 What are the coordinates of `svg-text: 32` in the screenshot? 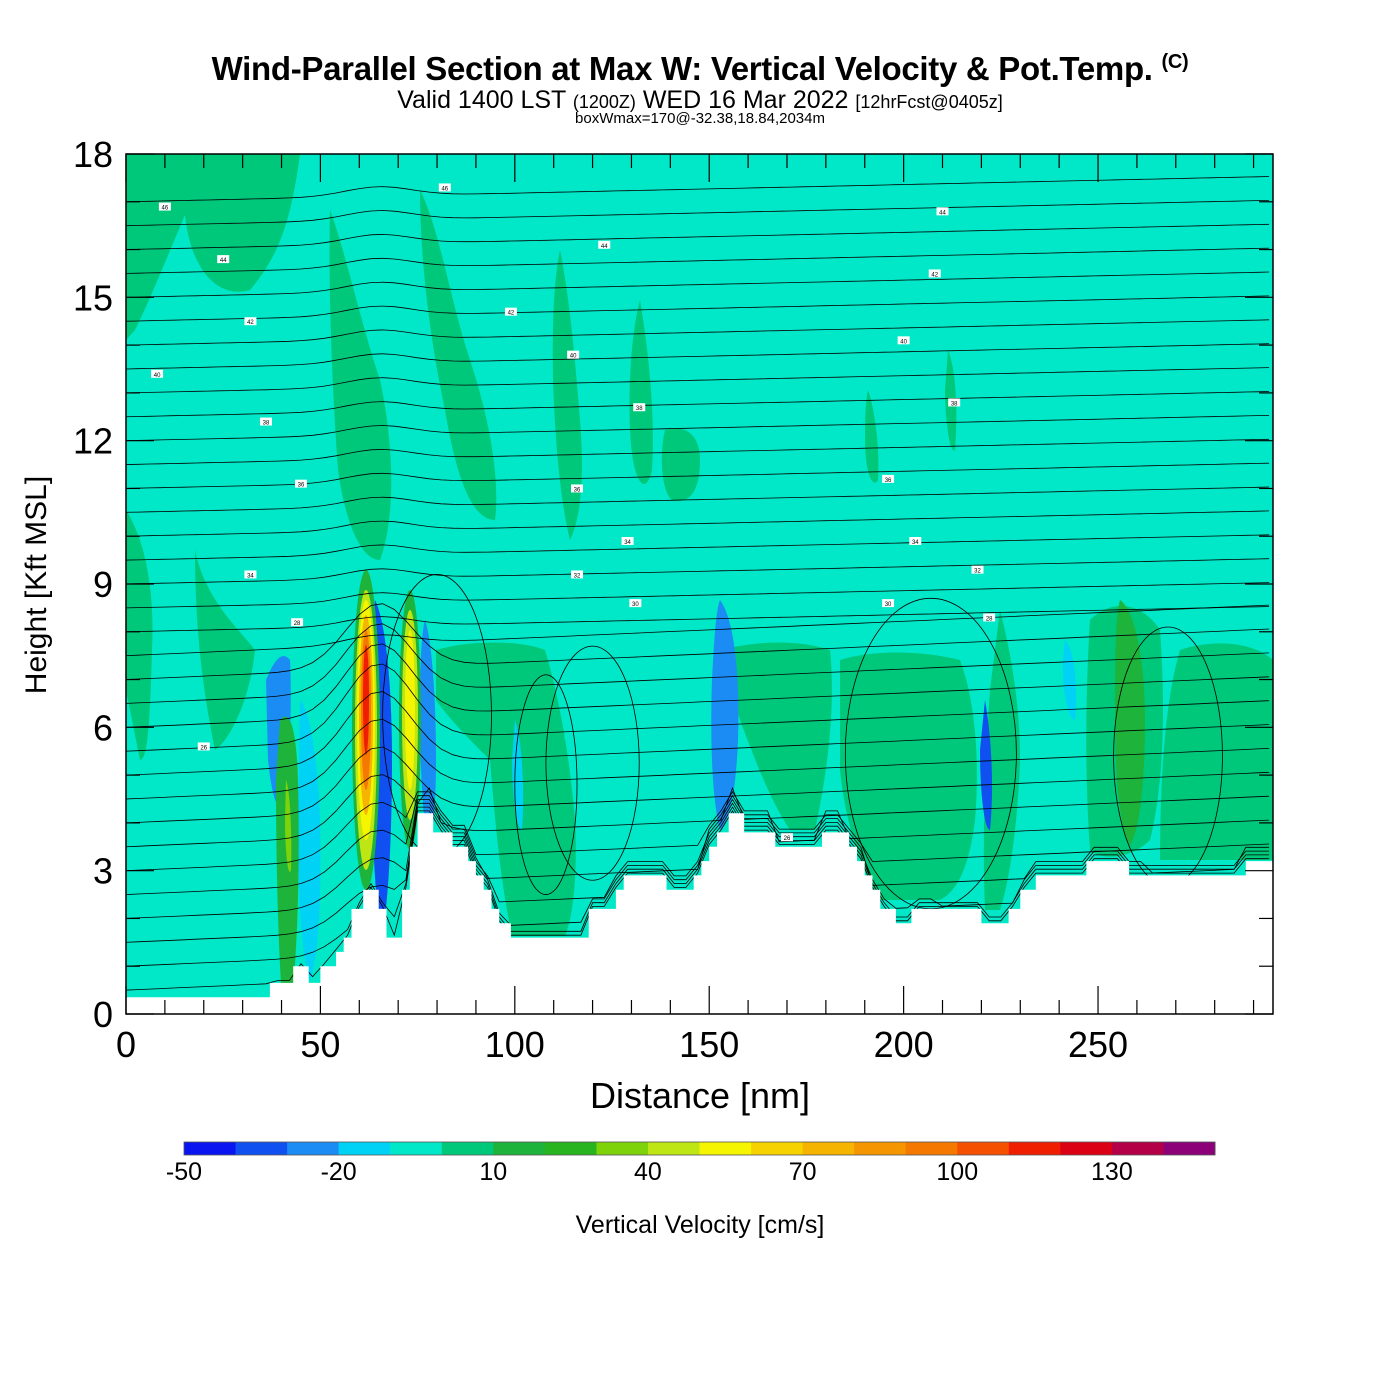 It's located at (577, 576).